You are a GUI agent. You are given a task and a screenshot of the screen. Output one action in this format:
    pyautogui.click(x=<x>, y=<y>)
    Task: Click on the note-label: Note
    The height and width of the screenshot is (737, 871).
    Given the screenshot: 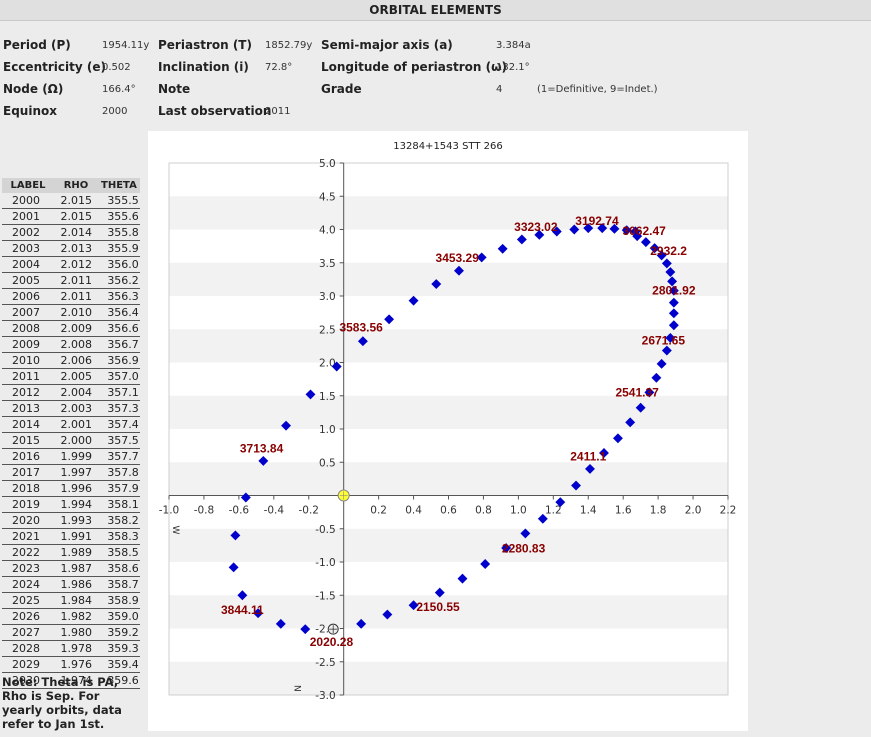 What is the action you would take?
    pyautogui.click(x=174, y=89)
    